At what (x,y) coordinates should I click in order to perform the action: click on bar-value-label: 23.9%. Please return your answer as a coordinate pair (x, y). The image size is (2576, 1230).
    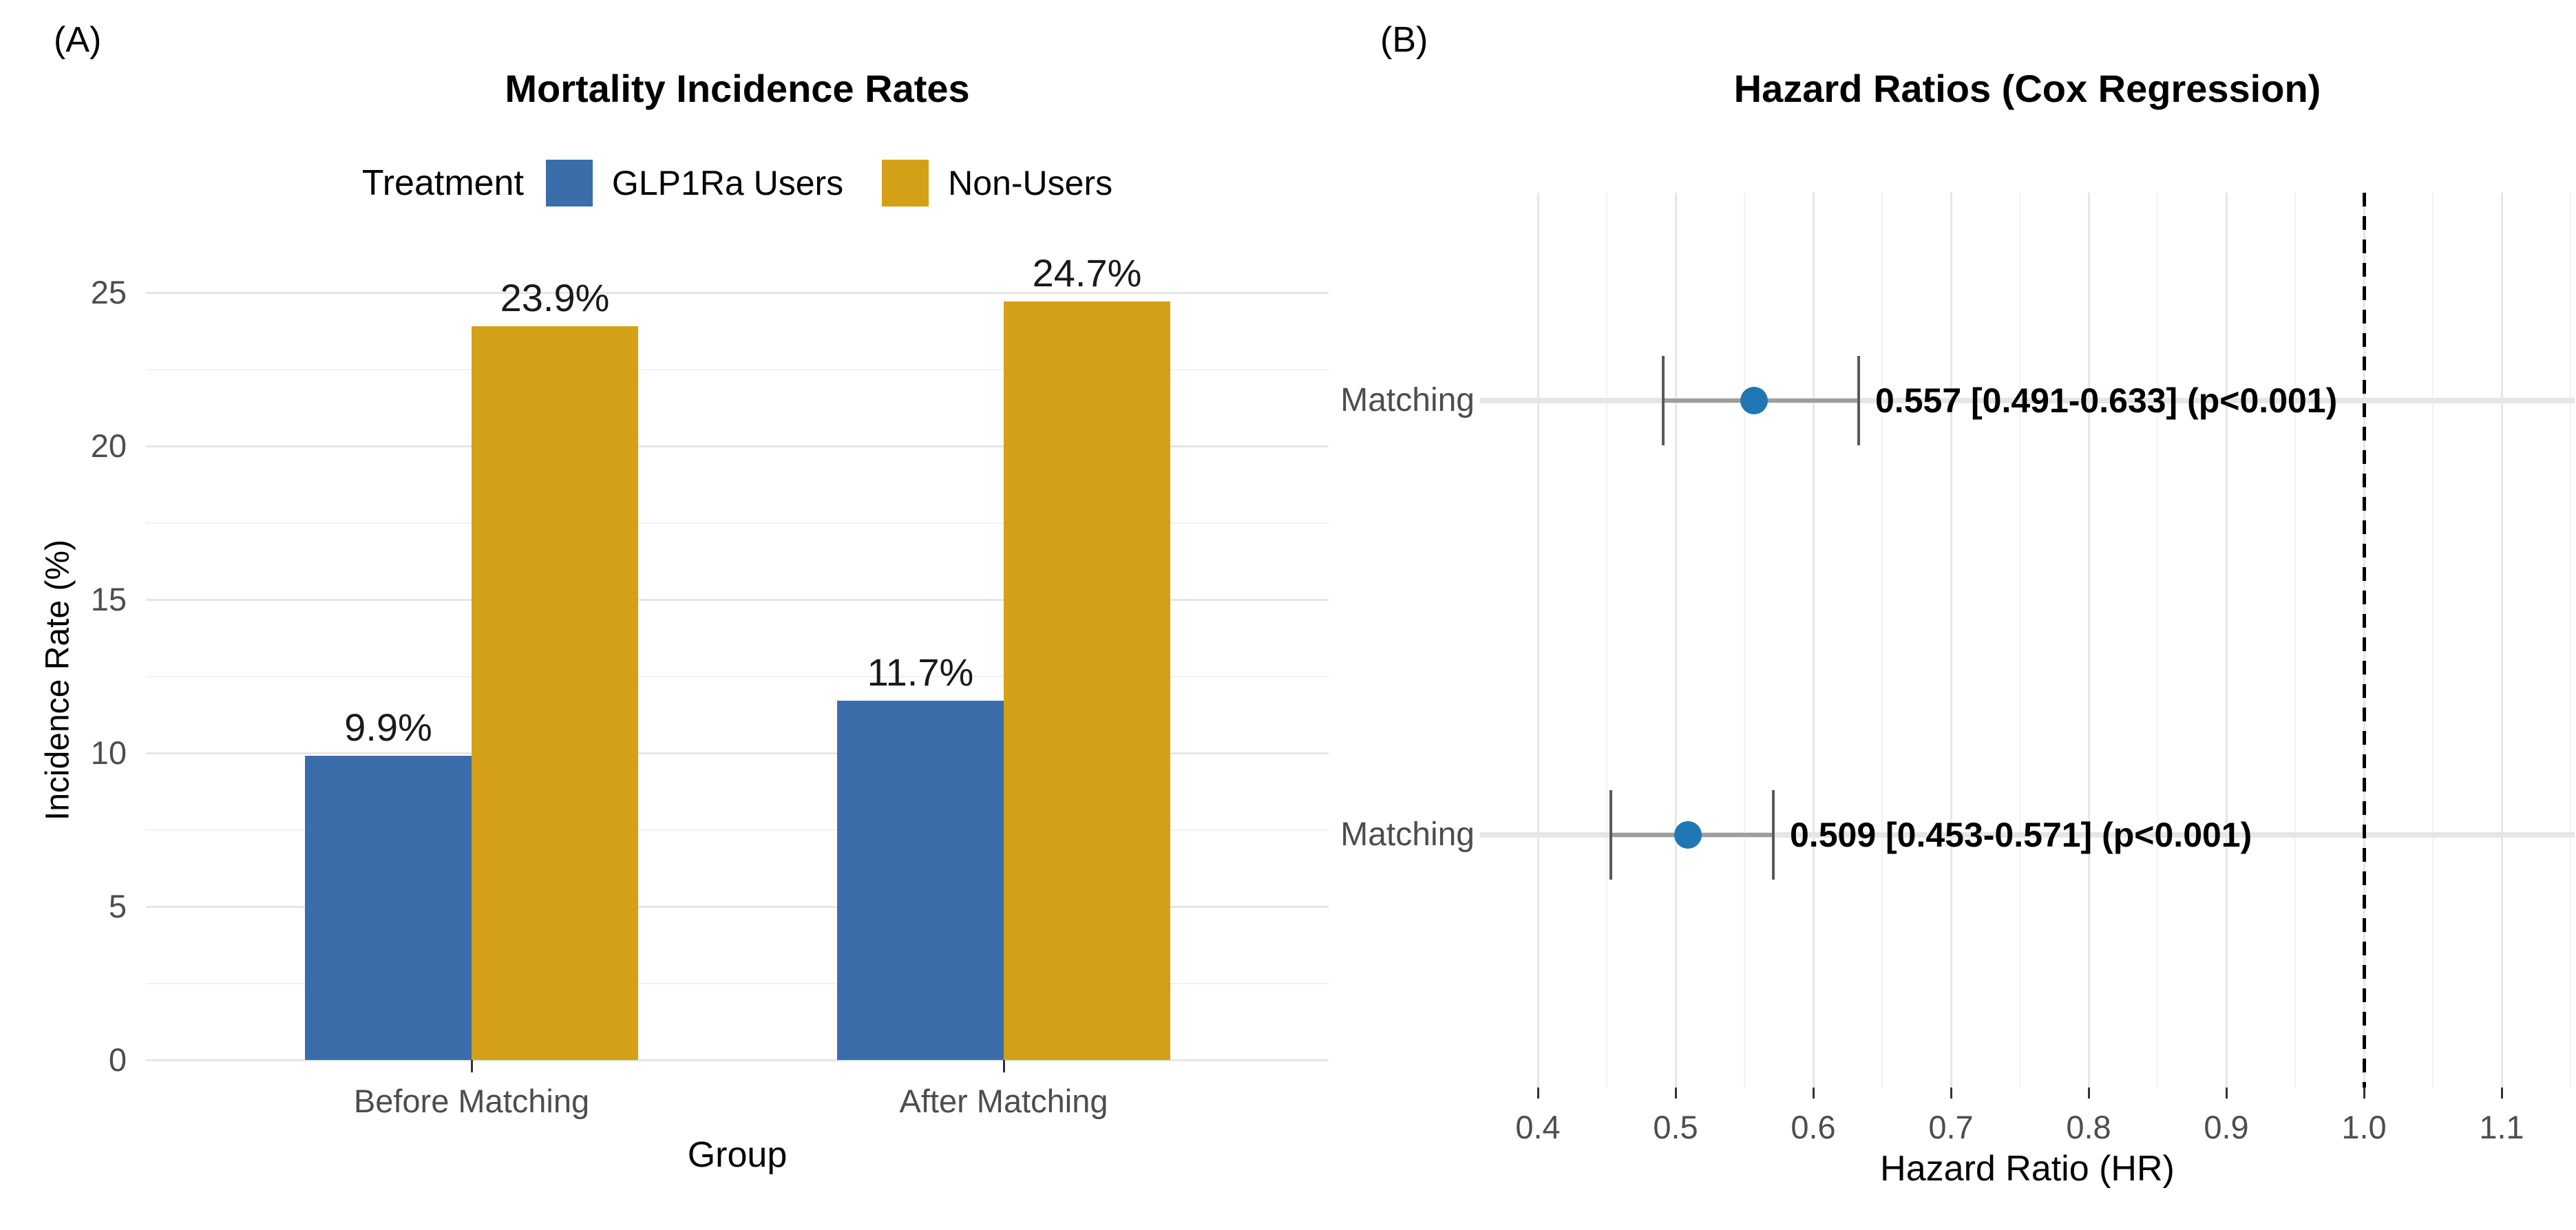
    Looking at the image, I should click on (555, 298).